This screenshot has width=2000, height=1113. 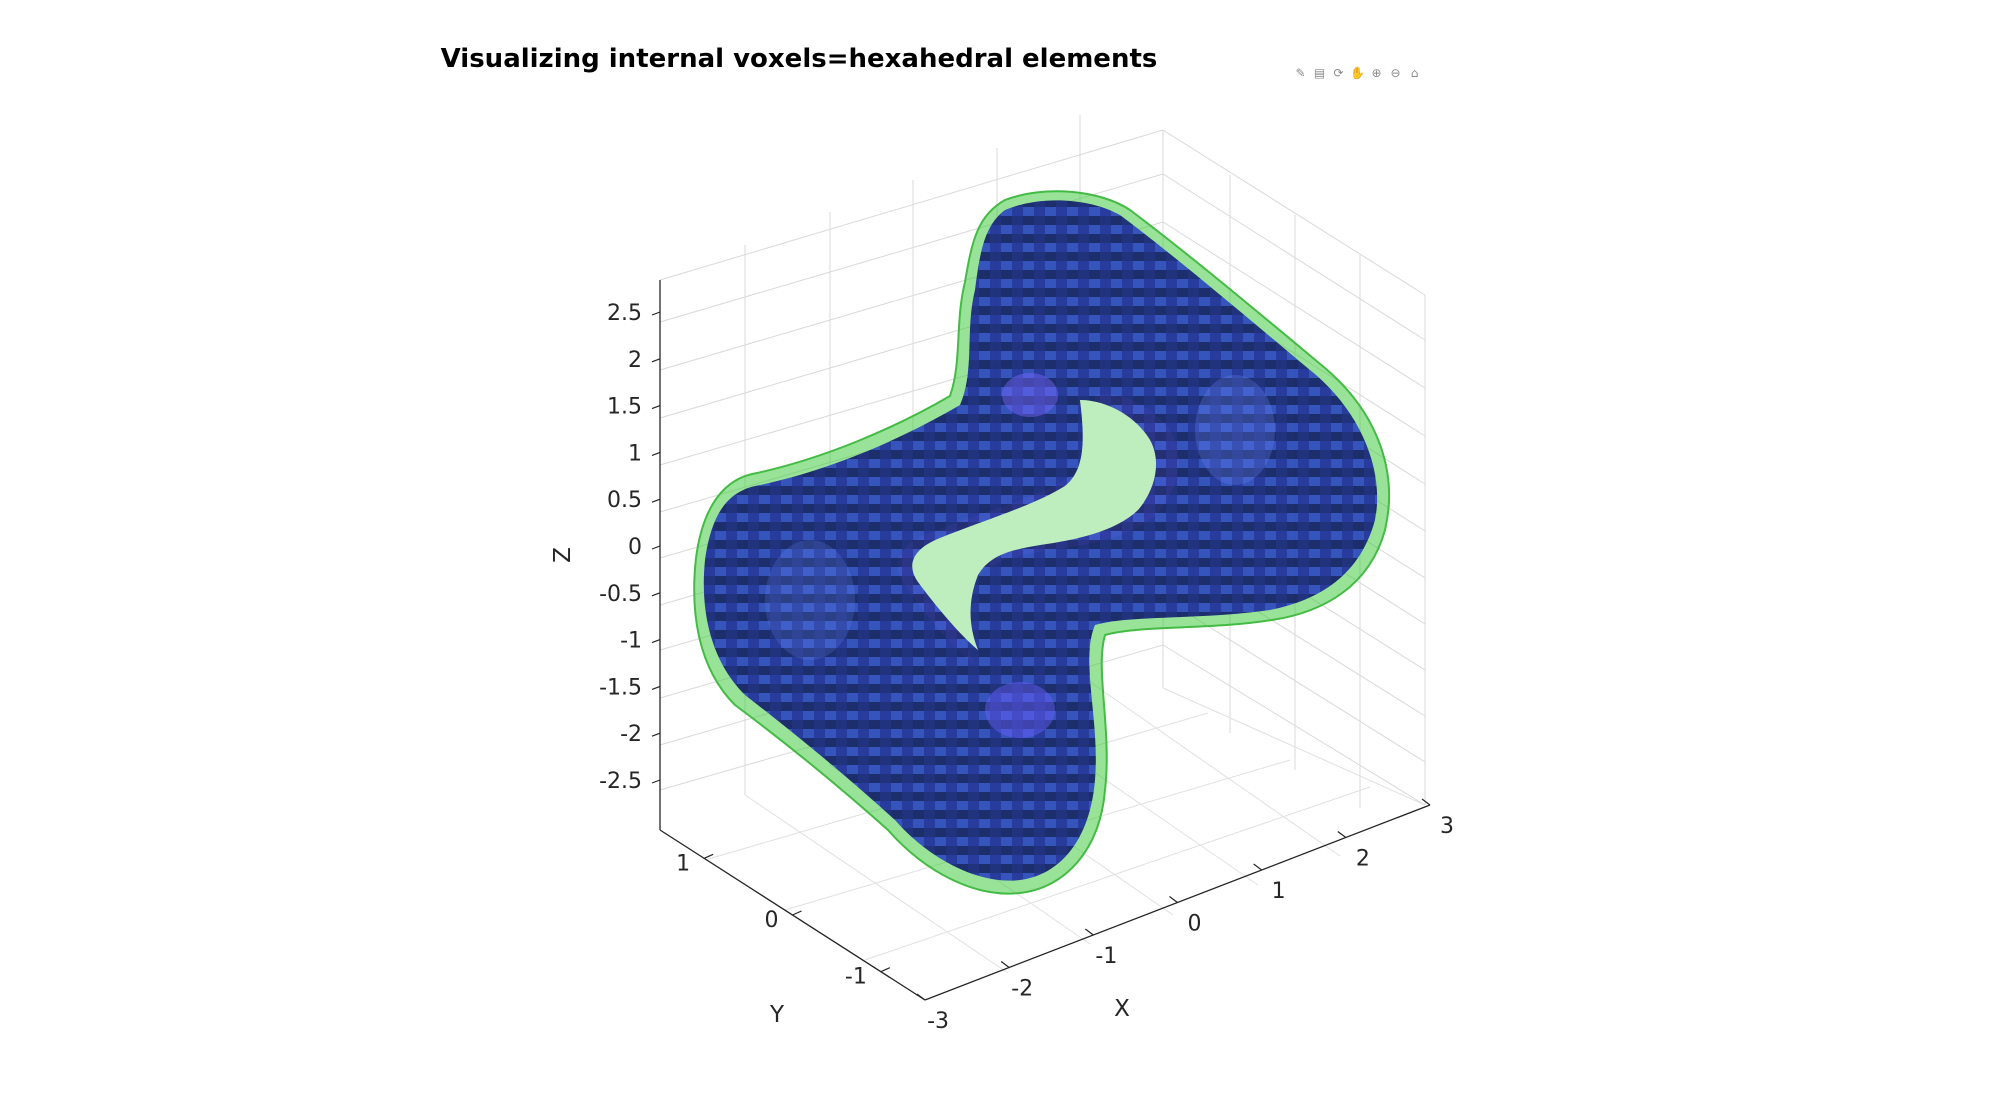 What do you see at coordinates (631, 734) in the screenshot?
I see `z-tick-label: -2` at bounding box center [631, 734].